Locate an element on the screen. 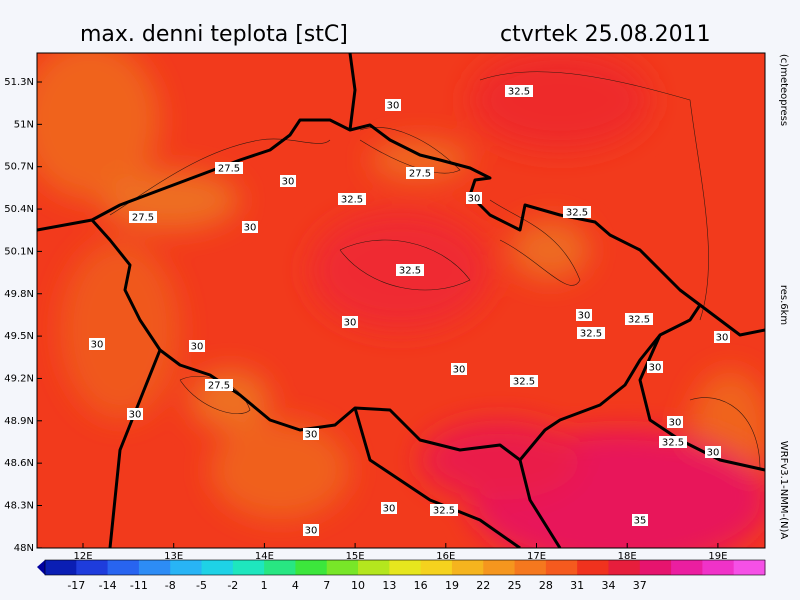 The image size is (800, 600). lat-label: 50.7N is located at coordinates (19, 167).